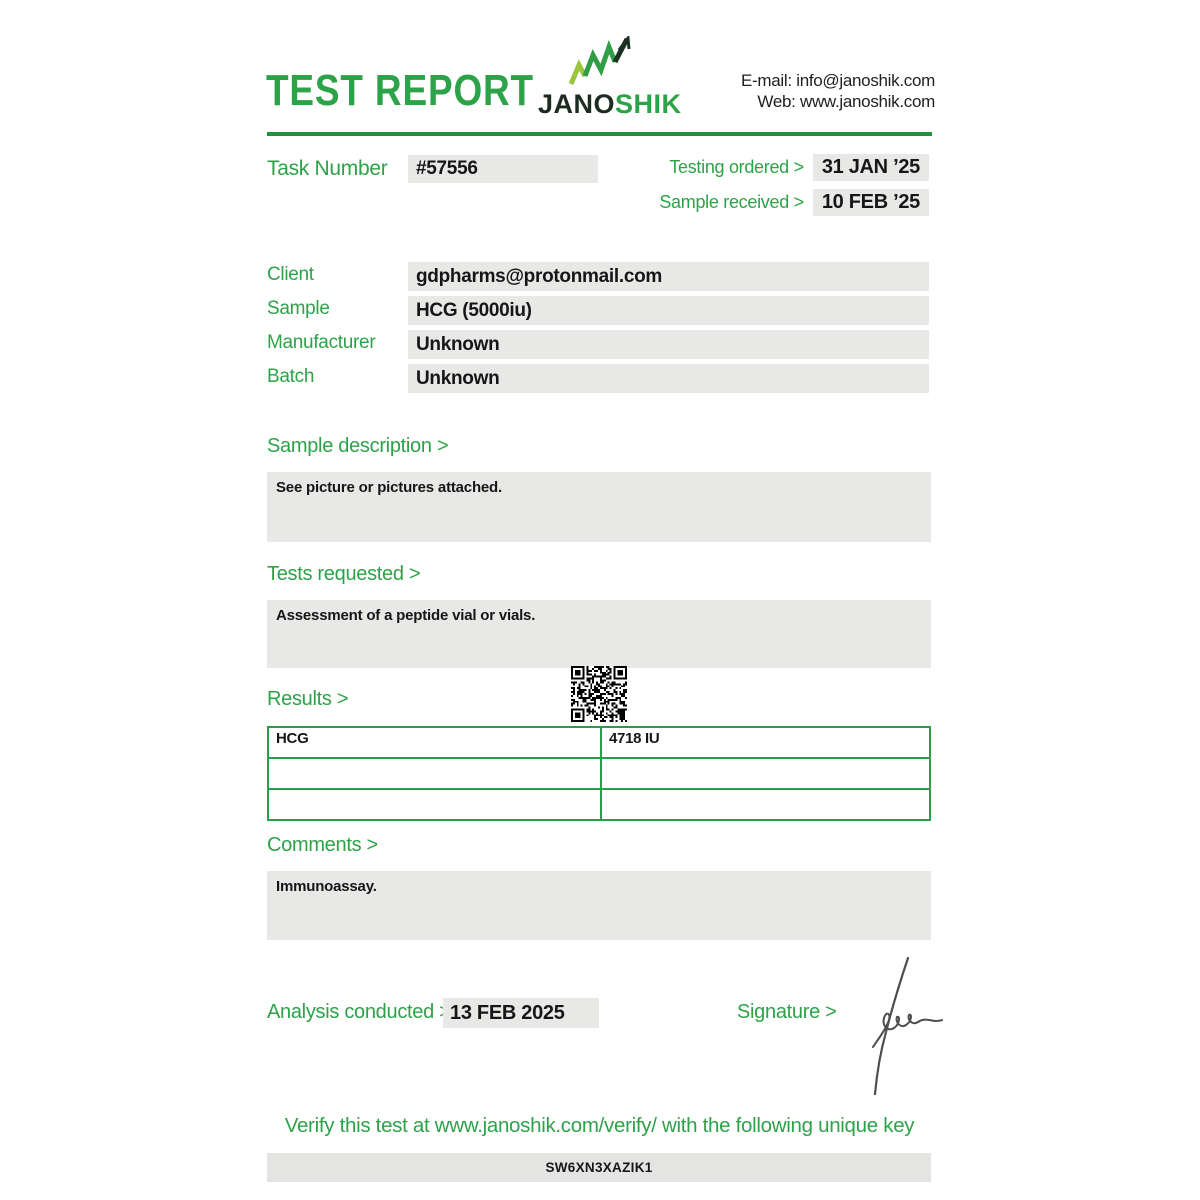 The height and width of the screenshot is (1200, 1200). What do you see at coordinates (736, 167) in the screenshot?
I see `testing-ordered-label: Testing ordered >` at bounding box center [736, 167].